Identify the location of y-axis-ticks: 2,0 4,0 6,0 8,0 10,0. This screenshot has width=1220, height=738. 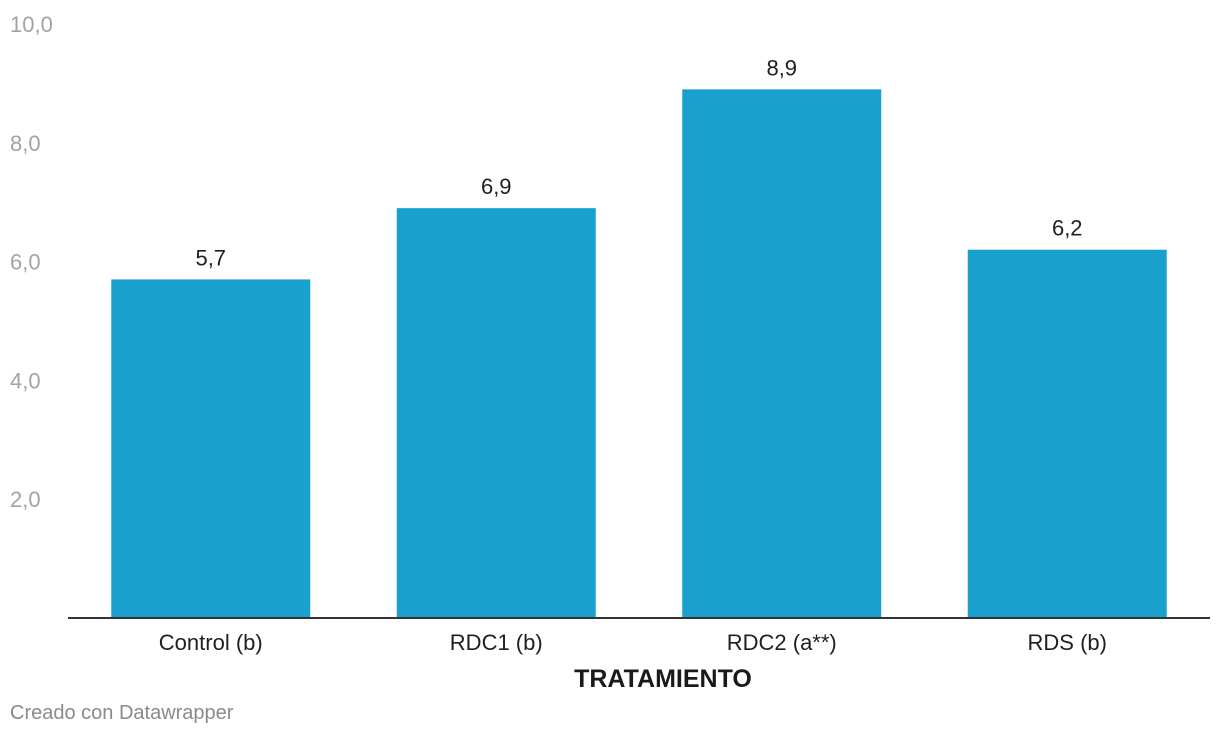
(31, 262).